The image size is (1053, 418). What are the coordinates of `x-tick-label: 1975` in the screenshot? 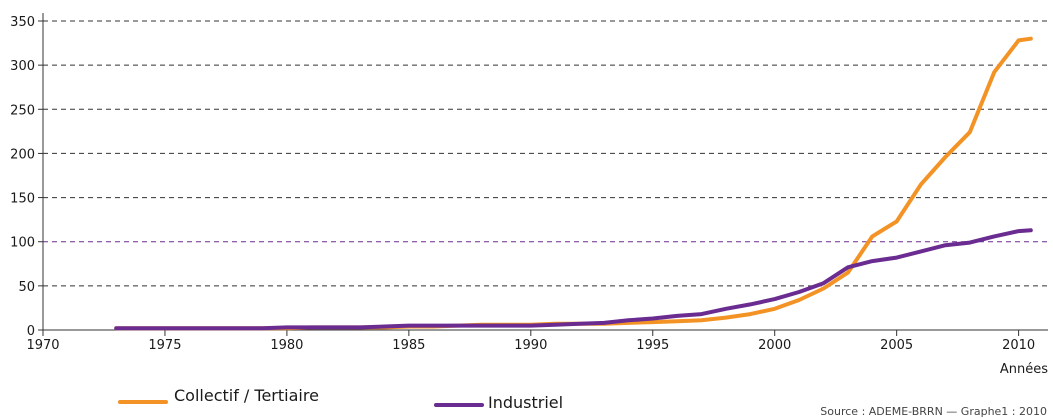 It's located at (164, 345).